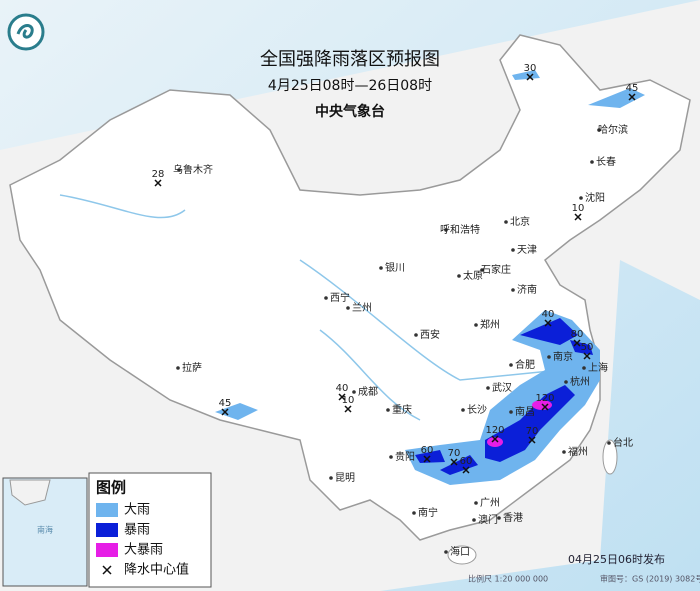 The width and height of the screenshot is (700, 591). Describe the element at coordinates (525, 411) in the screenshot. I see `city-label: 南昌` at that location.